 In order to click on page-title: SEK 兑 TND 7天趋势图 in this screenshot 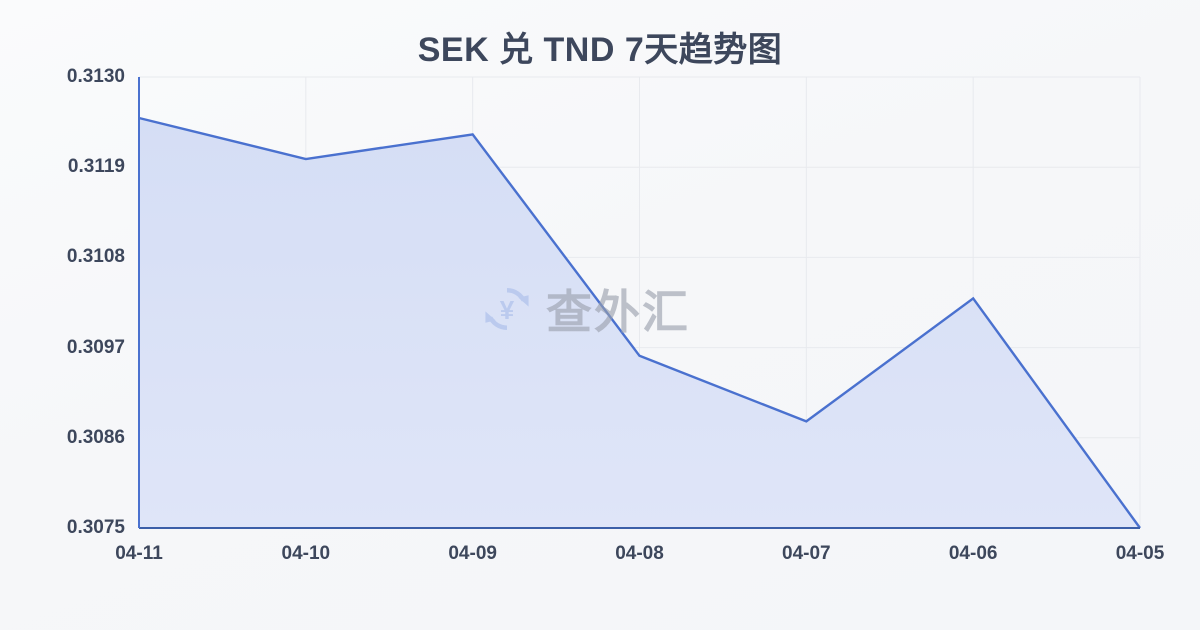, I will do `click(600, 50)`.